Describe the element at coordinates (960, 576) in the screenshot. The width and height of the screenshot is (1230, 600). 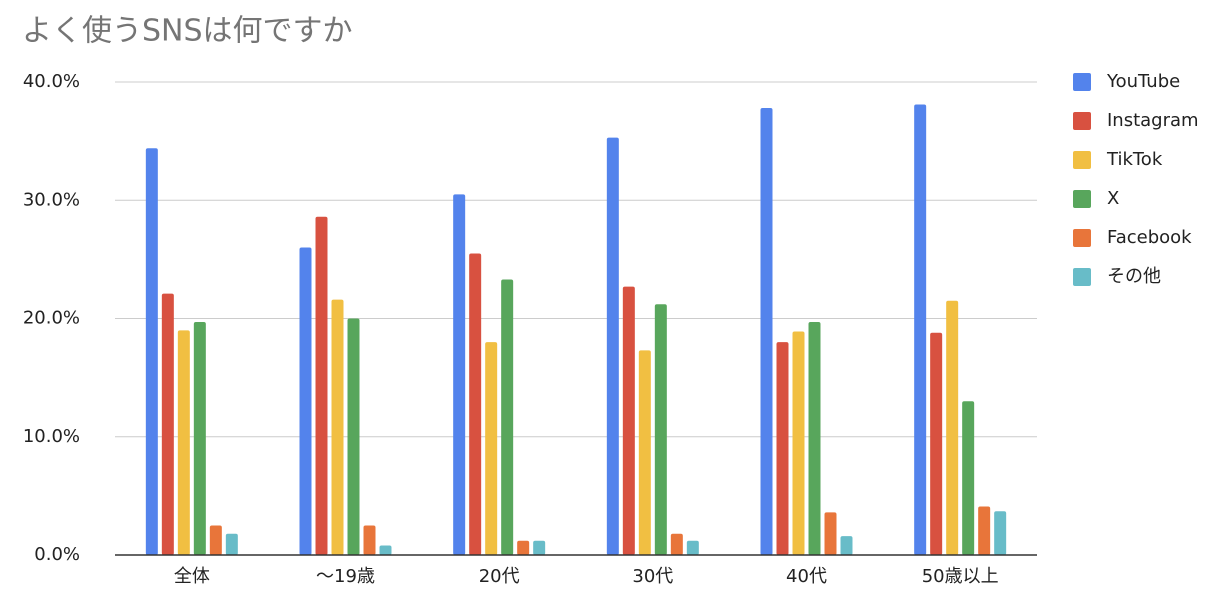
I see `x-tick-label: 50歳以上` at that location.